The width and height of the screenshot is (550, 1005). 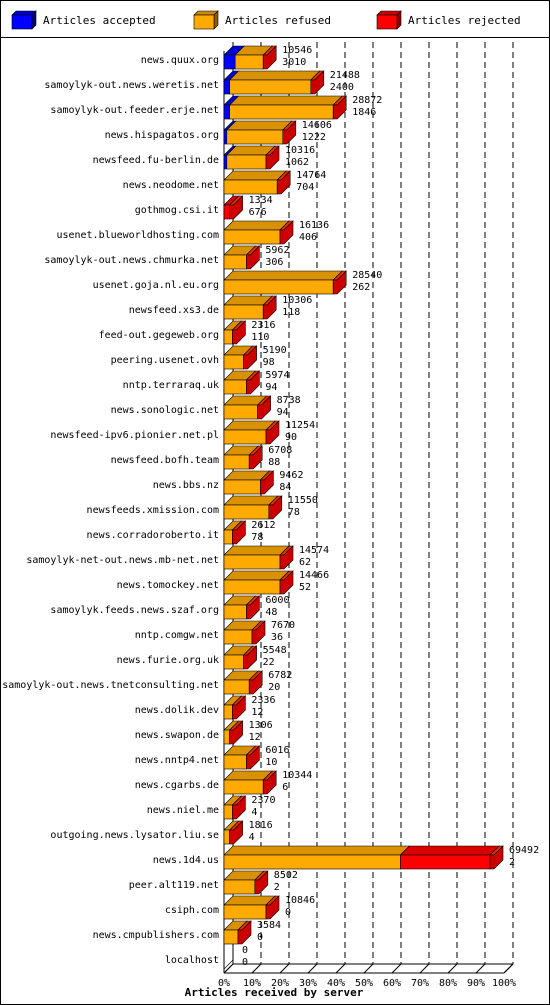 What do you see at coordinates (285, 487) in the screenshot?
I see `value-label-rejected: 84` at bounding box center [285, 487].